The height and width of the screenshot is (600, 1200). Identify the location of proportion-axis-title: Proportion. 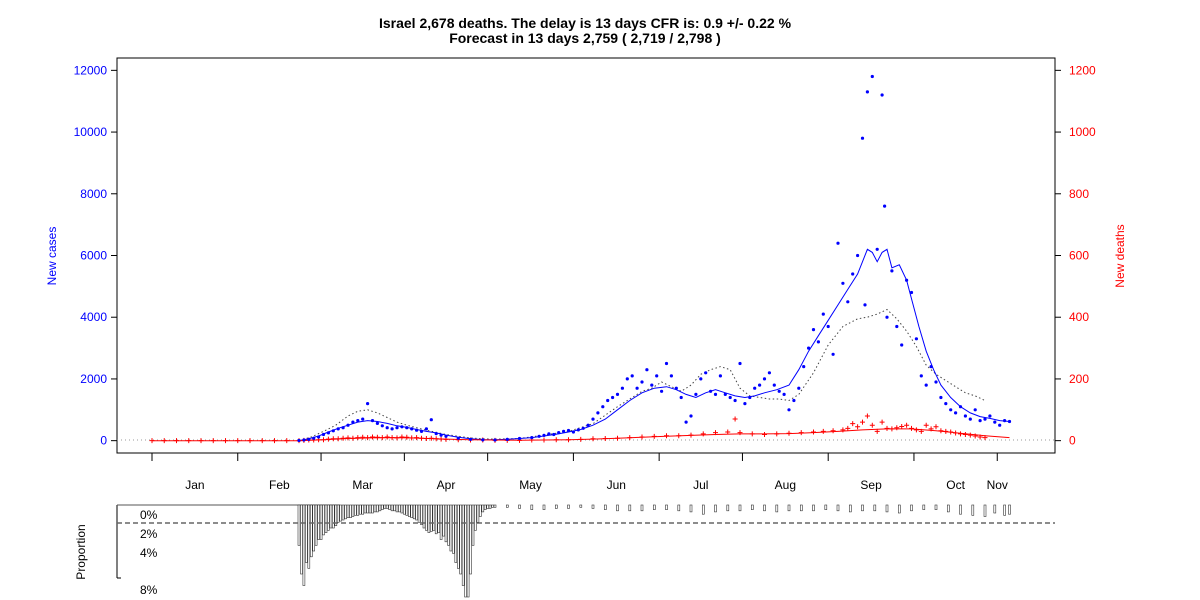
(81, 551).